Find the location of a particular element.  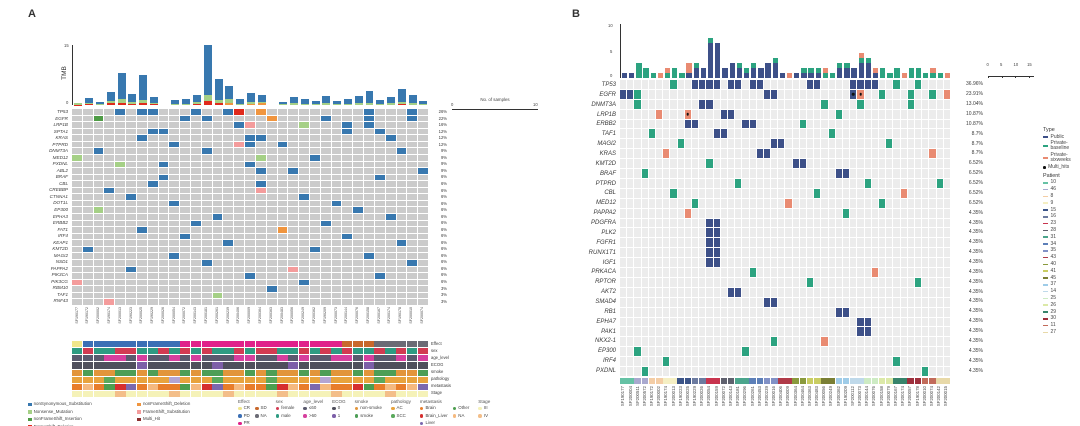

sample-label: SF200142 is located at coordinates (939, 396).